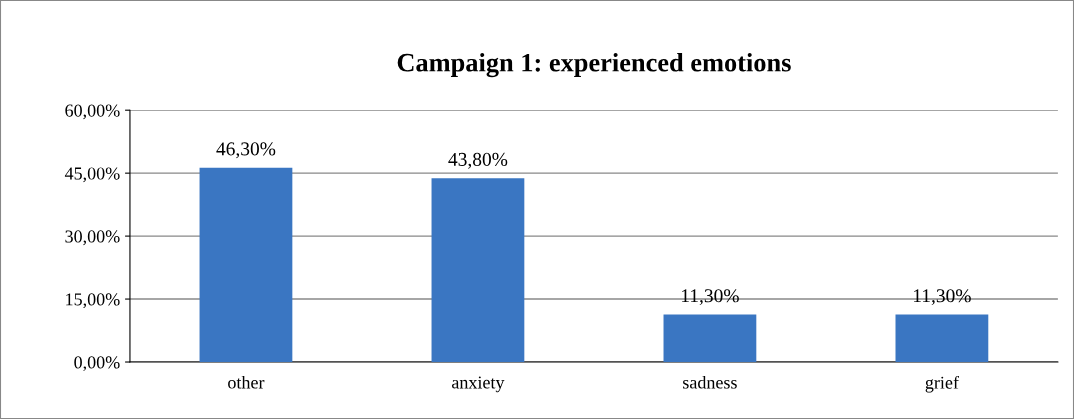  What do you see at coordinates (93, 301) in the screenshot?
I see `y-tick-label: 15,00%` at bounding box center [93, 301].